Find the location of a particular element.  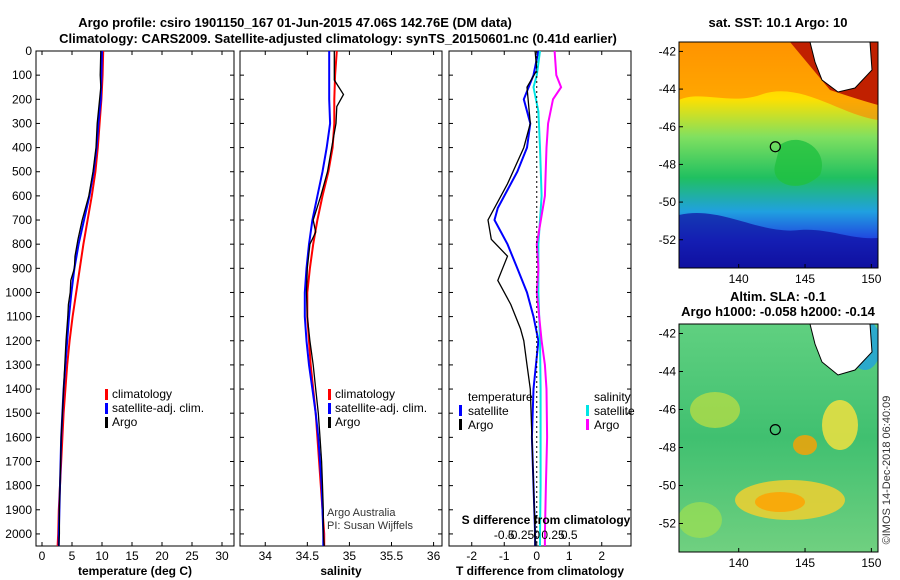

legend-salinity-title: salinity is located at coordinates (612, 397).